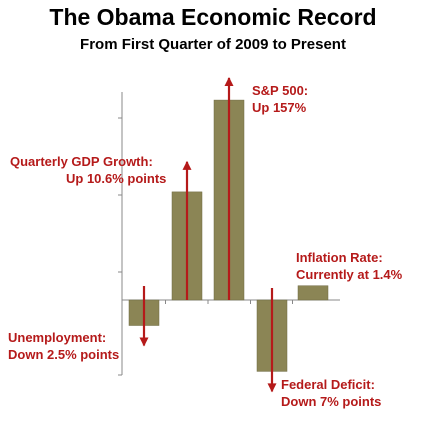 Image resolution: width=426 pixels, height=421 pixels. I want to click on arrow-head-sp500, so click(229, 81).